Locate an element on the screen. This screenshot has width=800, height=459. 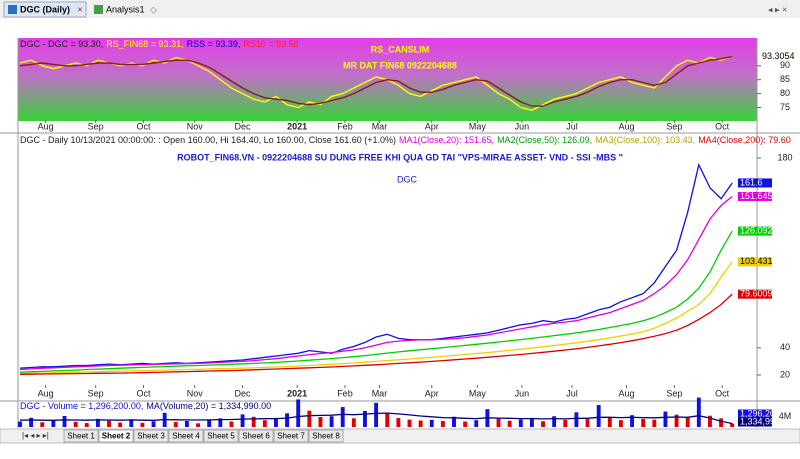
sheet-label: Sheet 7 is located at coordinates (291, 436).